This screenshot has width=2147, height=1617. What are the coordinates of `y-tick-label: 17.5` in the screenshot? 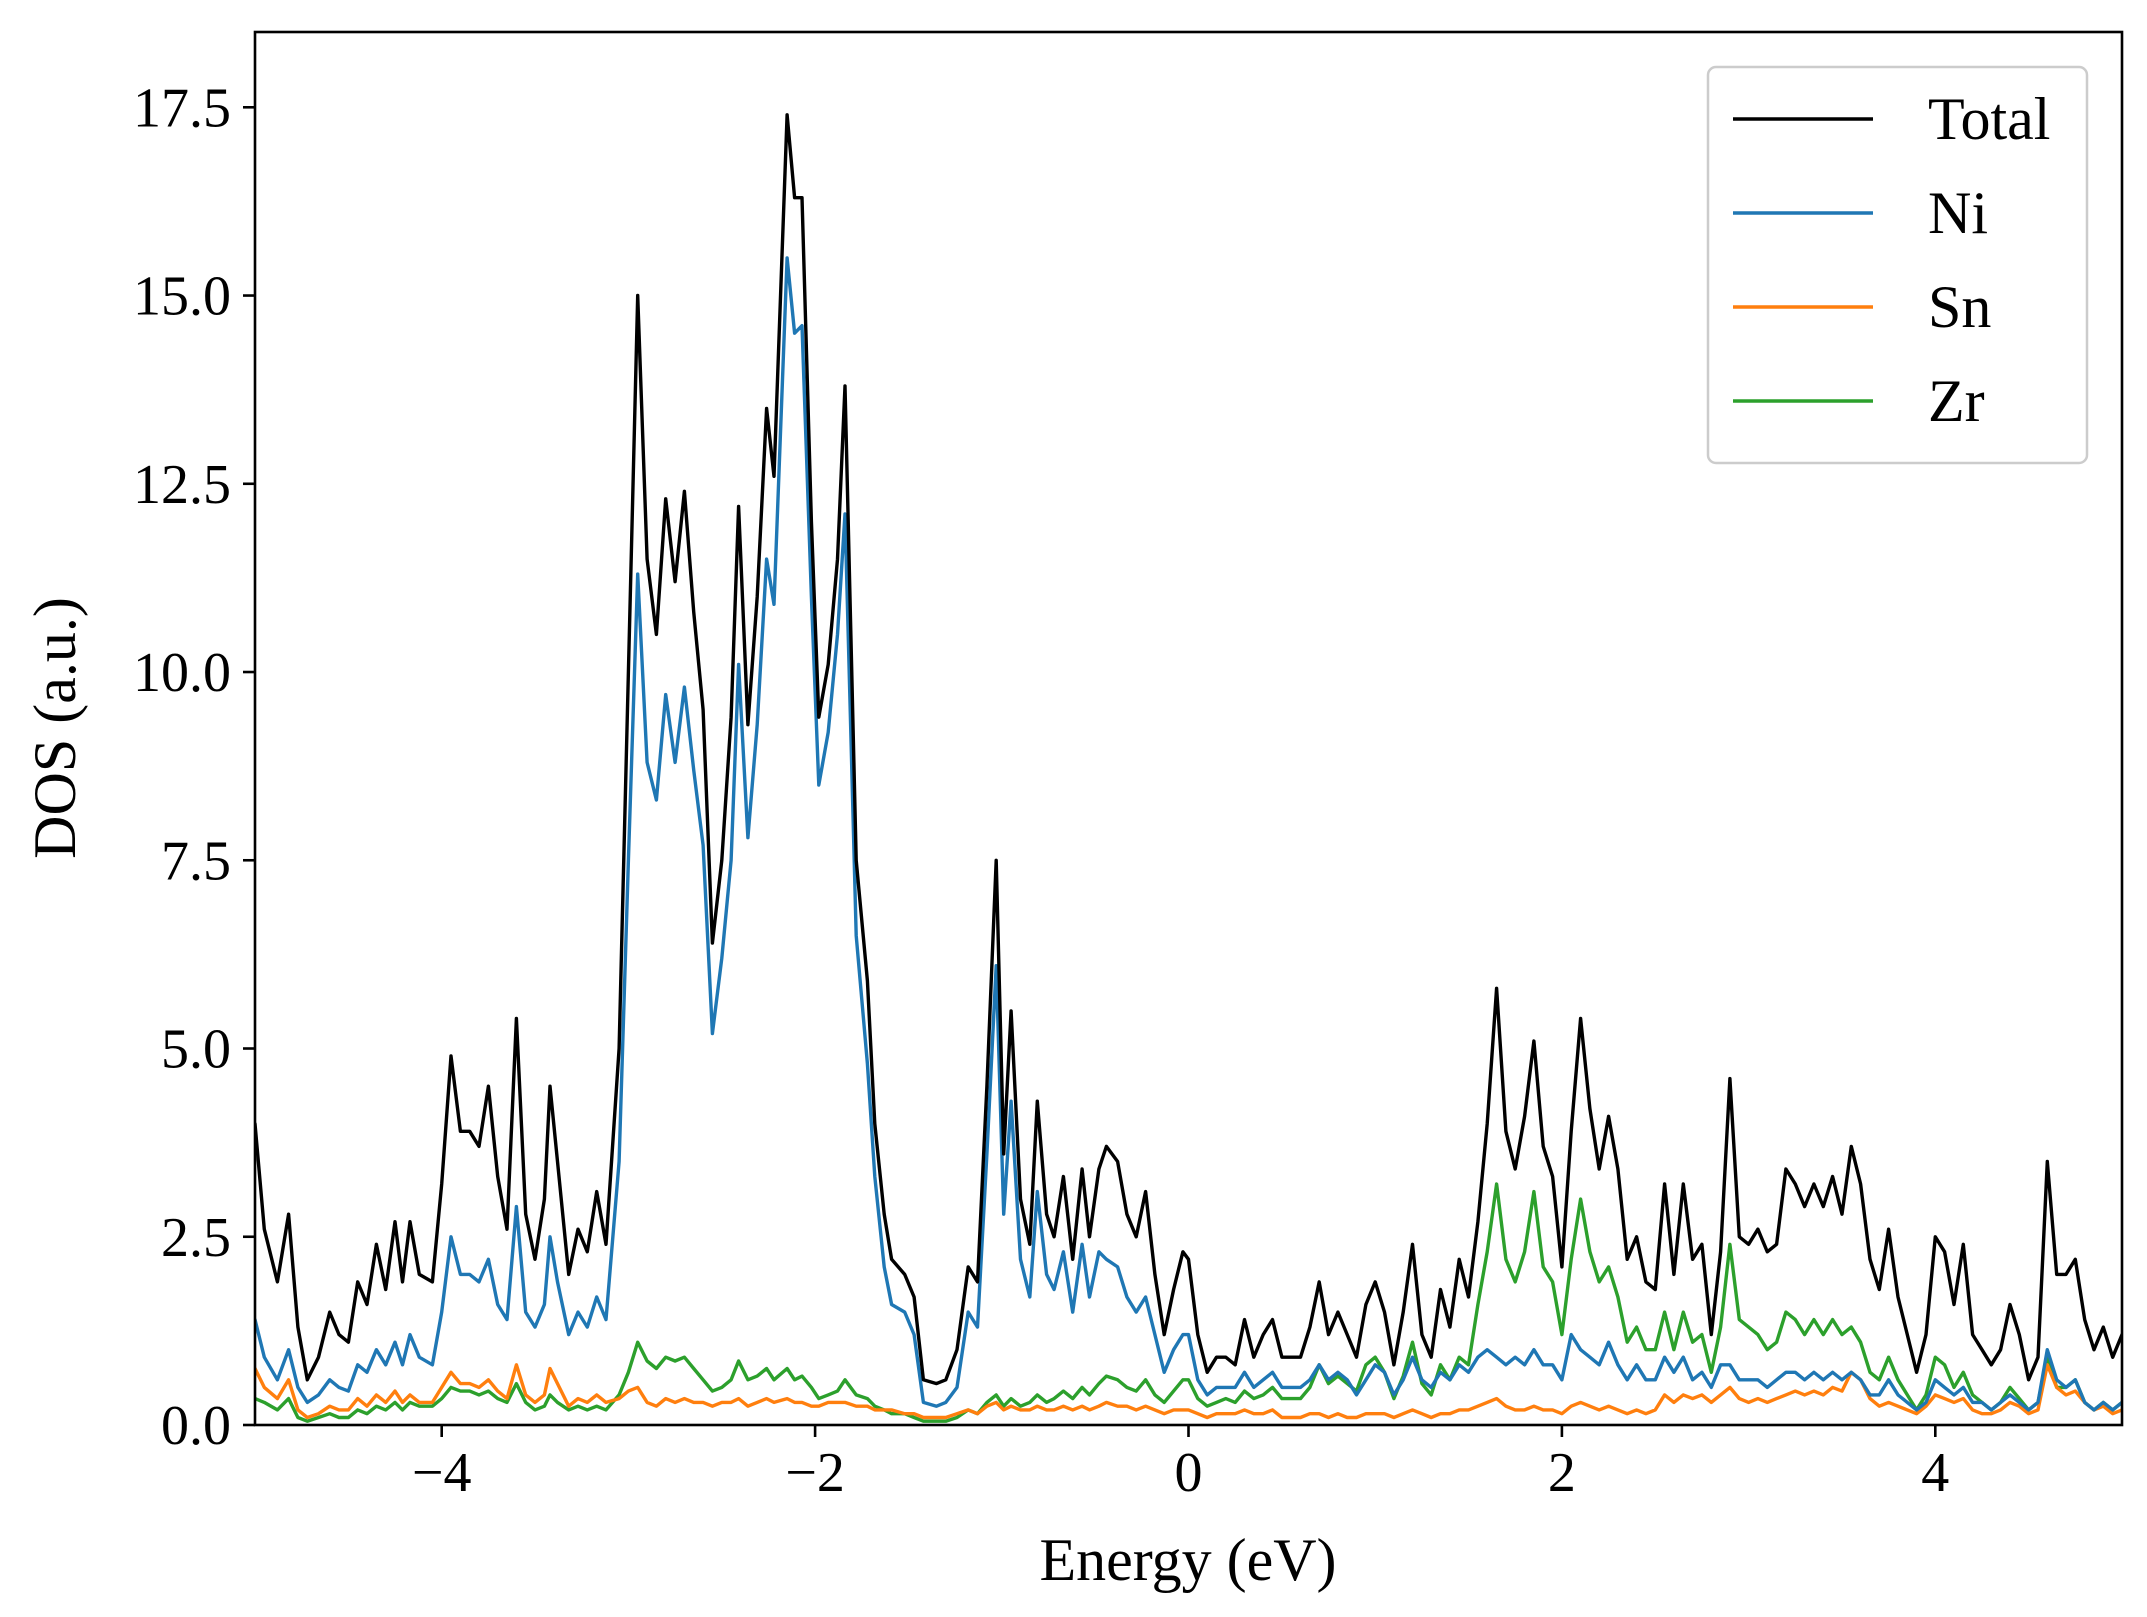 It's located at (182, 108).